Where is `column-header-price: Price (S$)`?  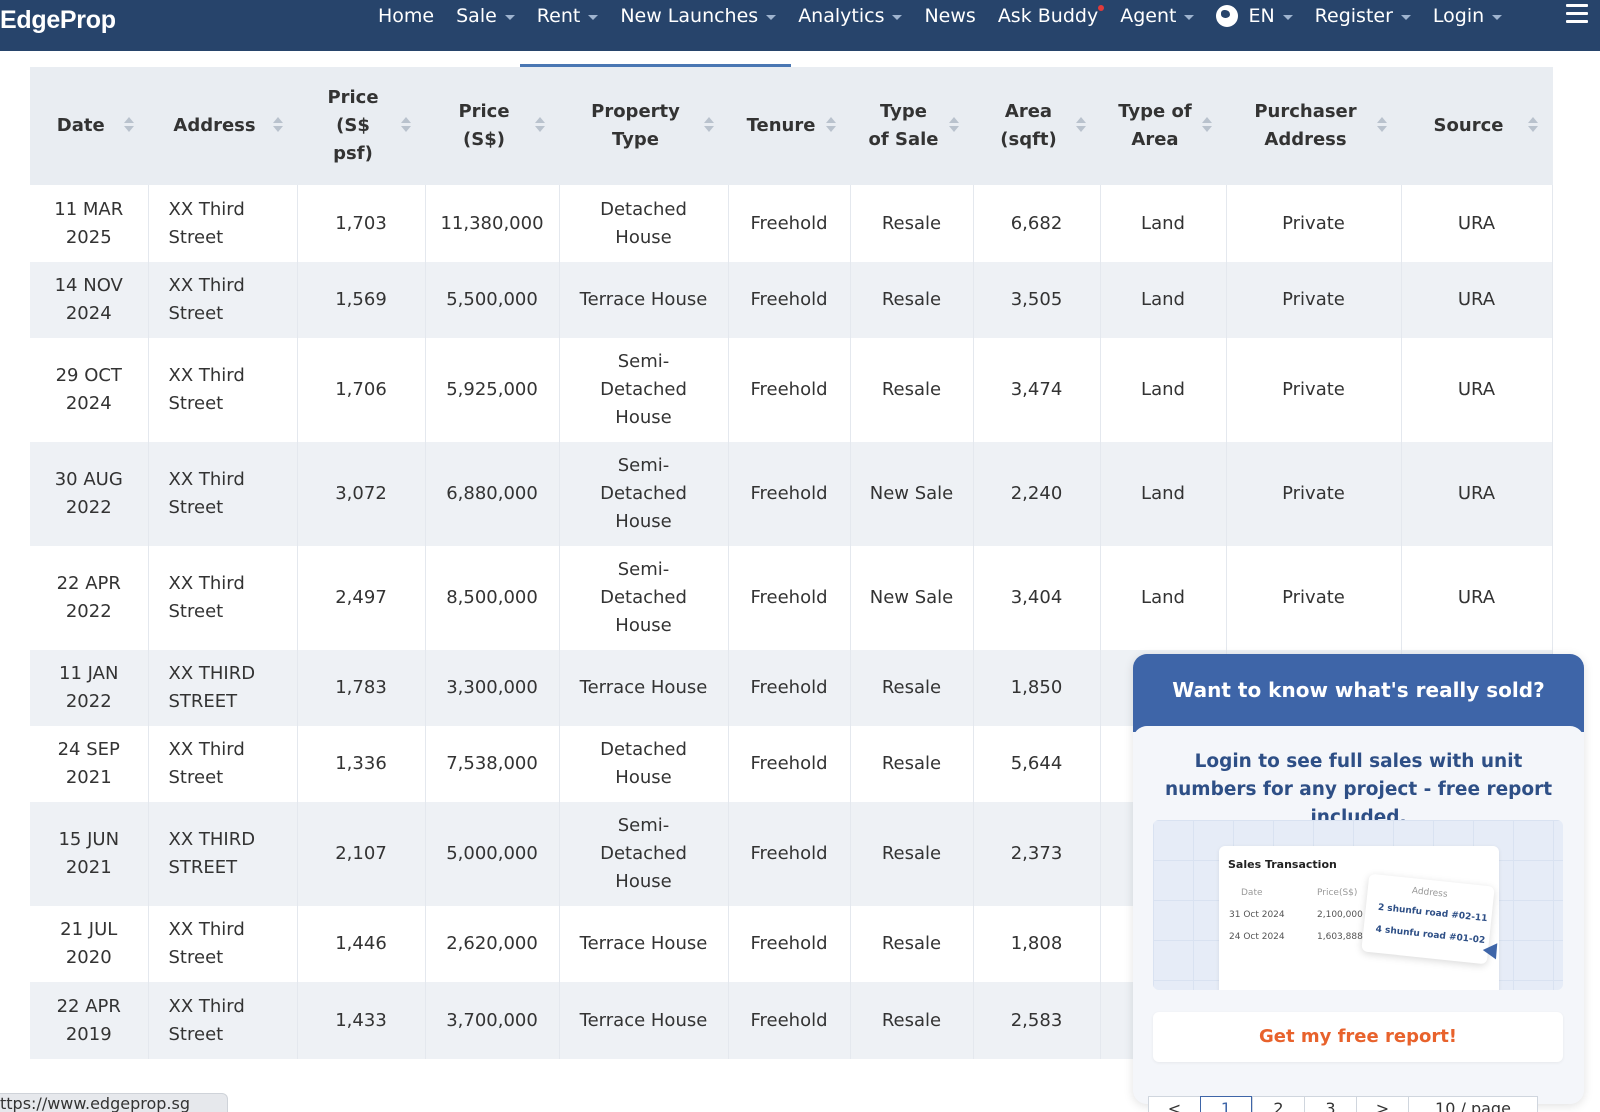
column-header-price: Price (S$) is located at coordinates (492, 126).